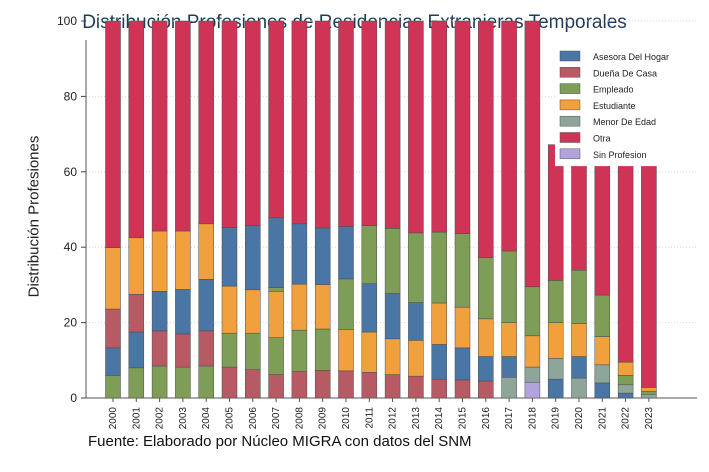 The width and height of the screenshot is (709, 472). Describe the element at coordinates (160, 418) in the screenshot. I see `x-tick-label: 2002` at that location.